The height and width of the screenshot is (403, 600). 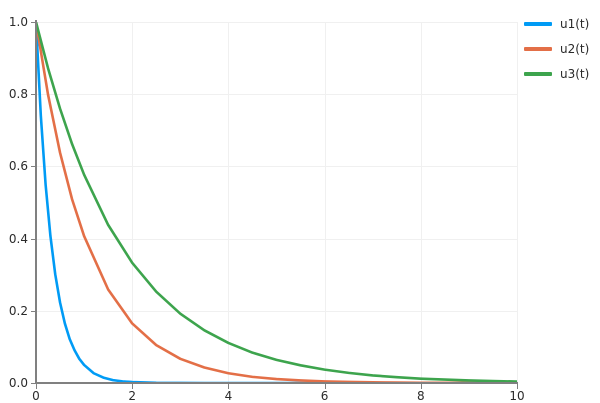 I want to click on chart-legend: u1(t) u2(t) u3(t), so click(x=556, y=49).